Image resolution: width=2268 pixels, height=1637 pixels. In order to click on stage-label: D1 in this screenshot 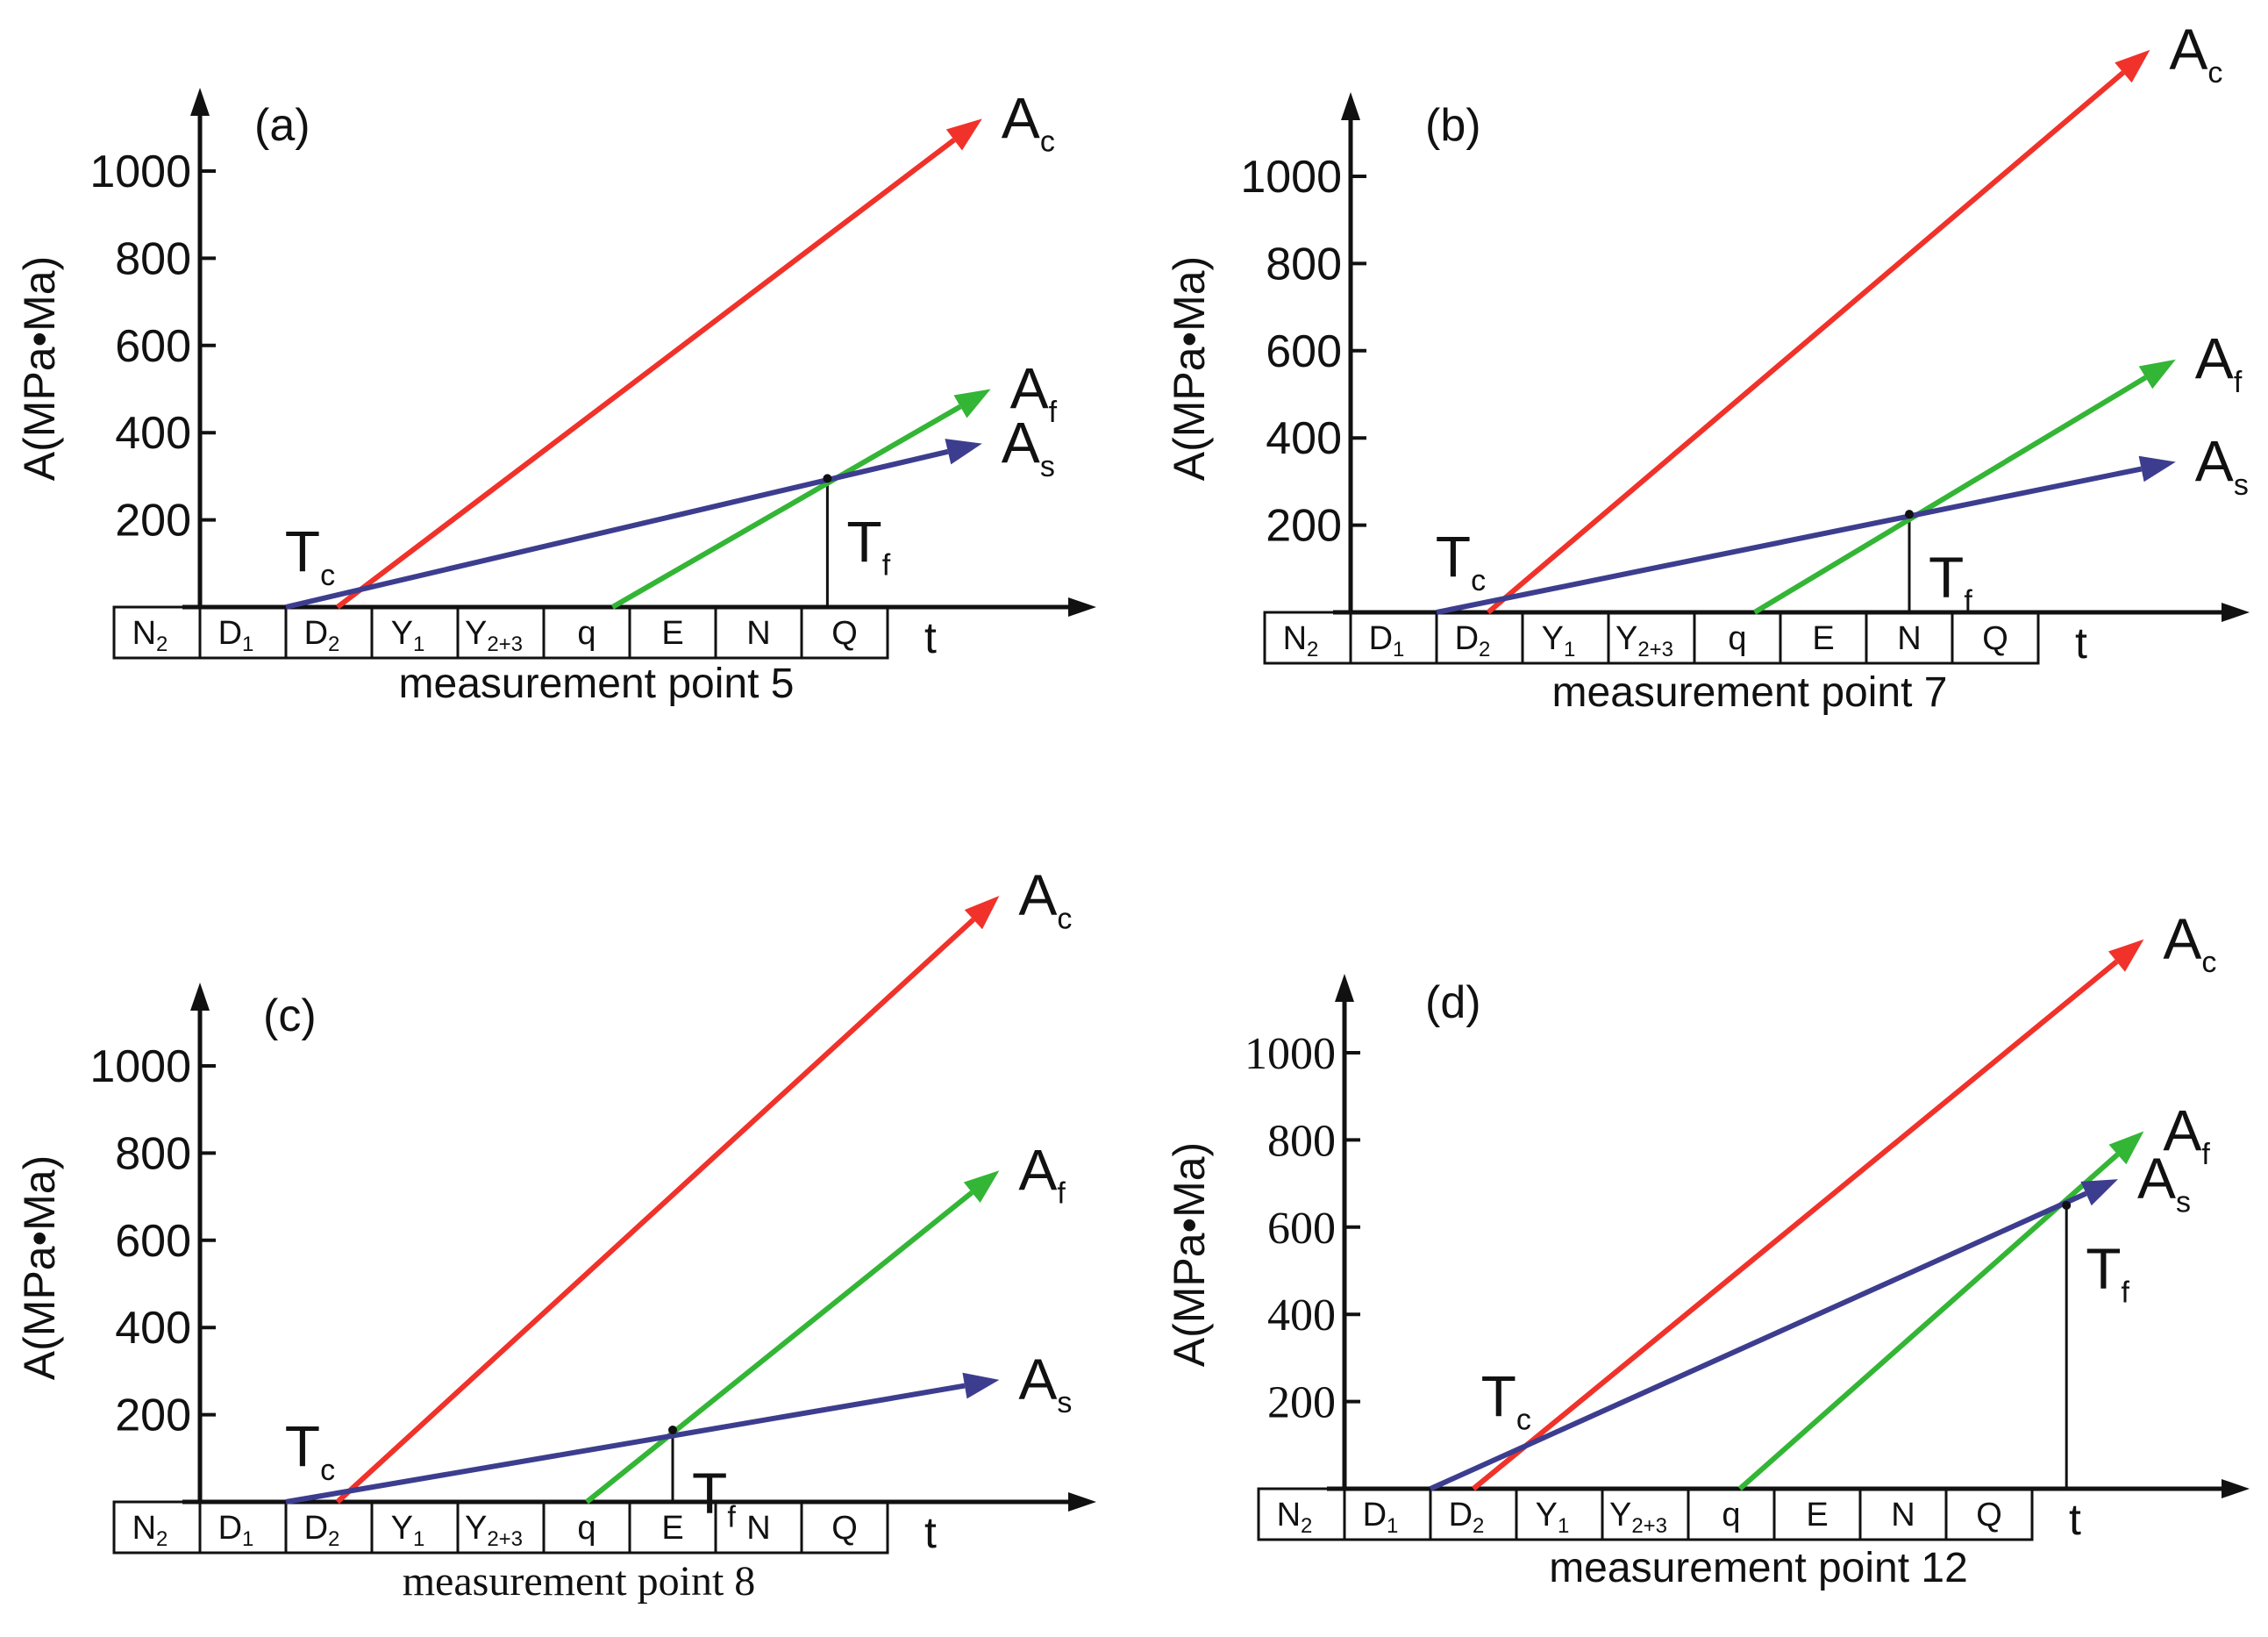, I will do `click(236, 1530)`.